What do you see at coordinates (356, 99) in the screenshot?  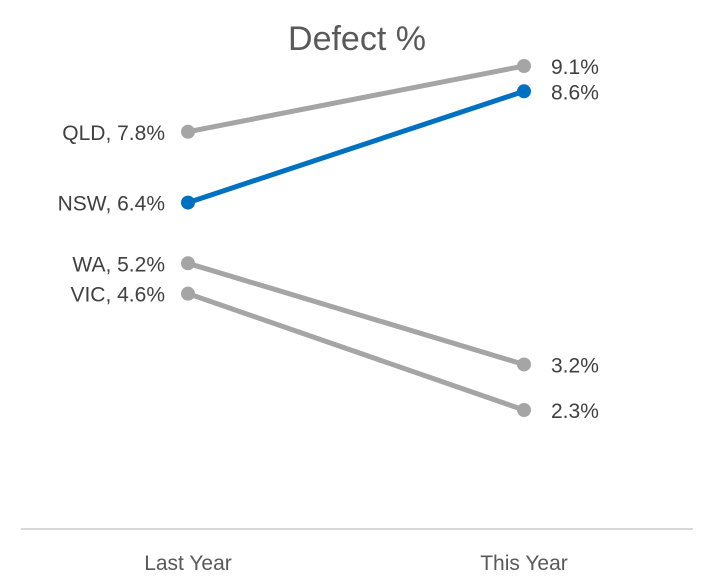 I see `series-line-qld` at bounding box center [356, 99].